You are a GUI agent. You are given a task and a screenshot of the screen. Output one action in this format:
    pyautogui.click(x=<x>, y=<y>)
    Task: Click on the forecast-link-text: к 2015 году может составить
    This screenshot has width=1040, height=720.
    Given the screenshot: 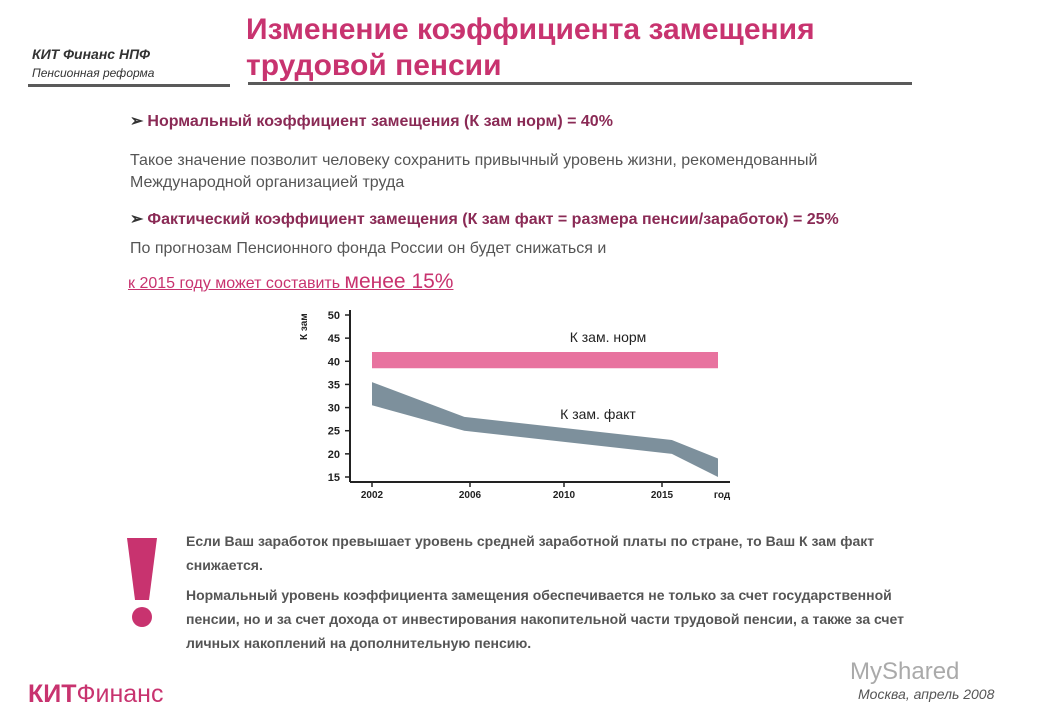 What is the action you would take?
    pyautogui.click(x=236, y=283)
    